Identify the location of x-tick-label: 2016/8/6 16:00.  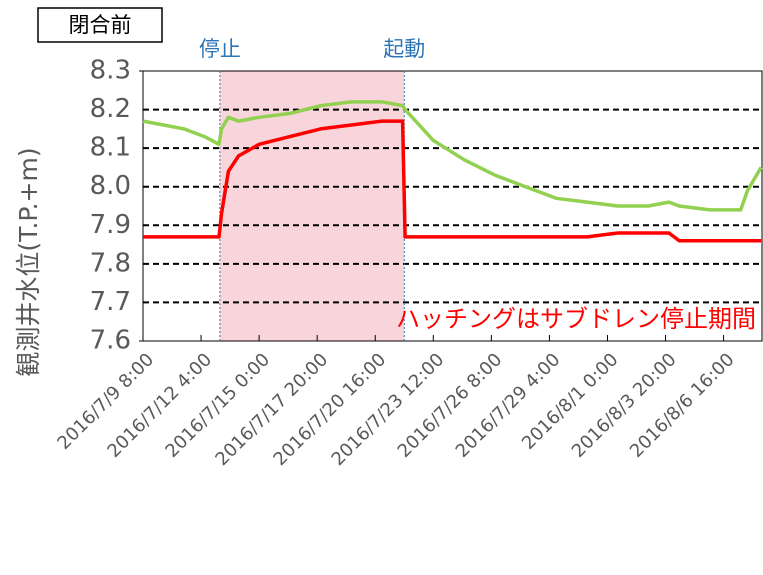
(682, 405).